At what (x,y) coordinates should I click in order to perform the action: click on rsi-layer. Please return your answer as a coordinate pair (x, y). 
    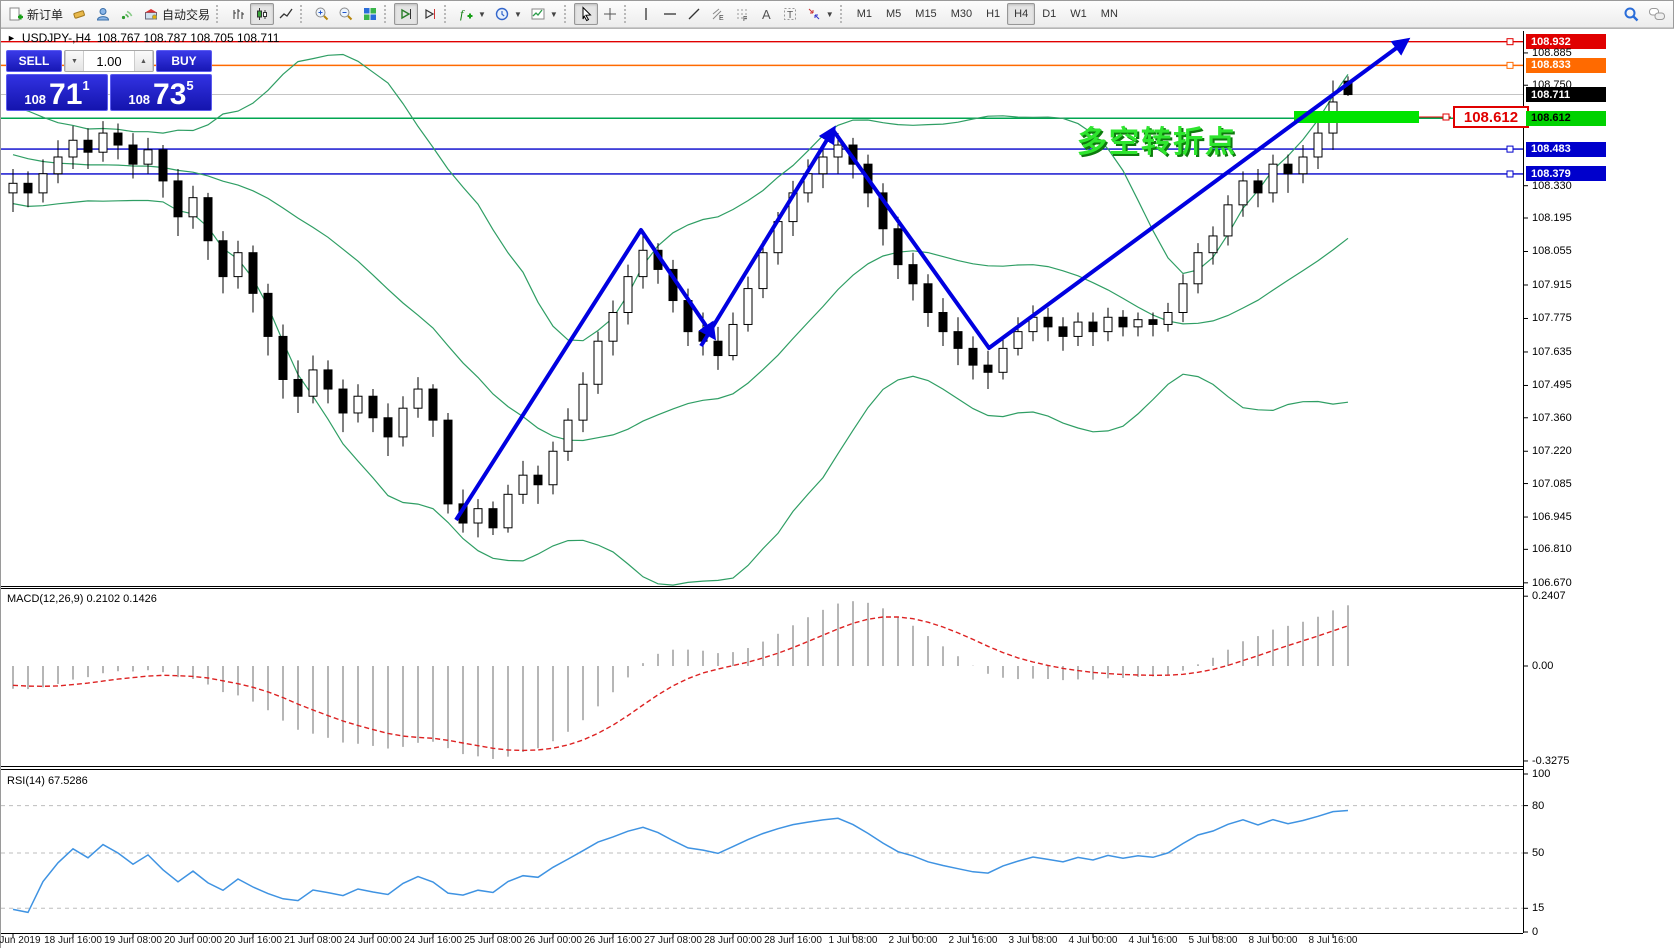
    Looking at the image, I should click on (762, 859).